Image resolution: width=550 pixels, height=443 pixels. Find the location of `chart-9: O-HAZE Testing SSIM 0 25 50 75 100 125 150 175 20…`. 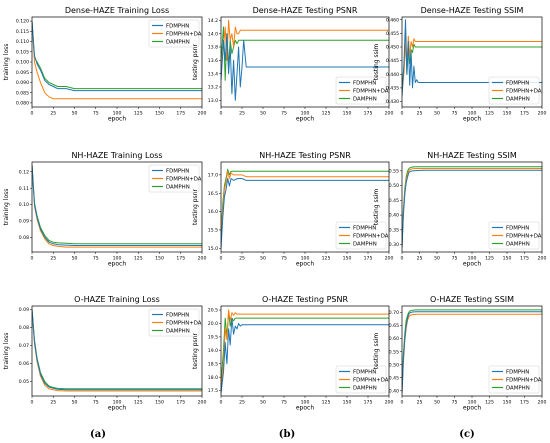

chart-9: O-HAZE Testing SSIM 0 25 50 75 100 125 150 175 20… is located at coordinates (459, 353).